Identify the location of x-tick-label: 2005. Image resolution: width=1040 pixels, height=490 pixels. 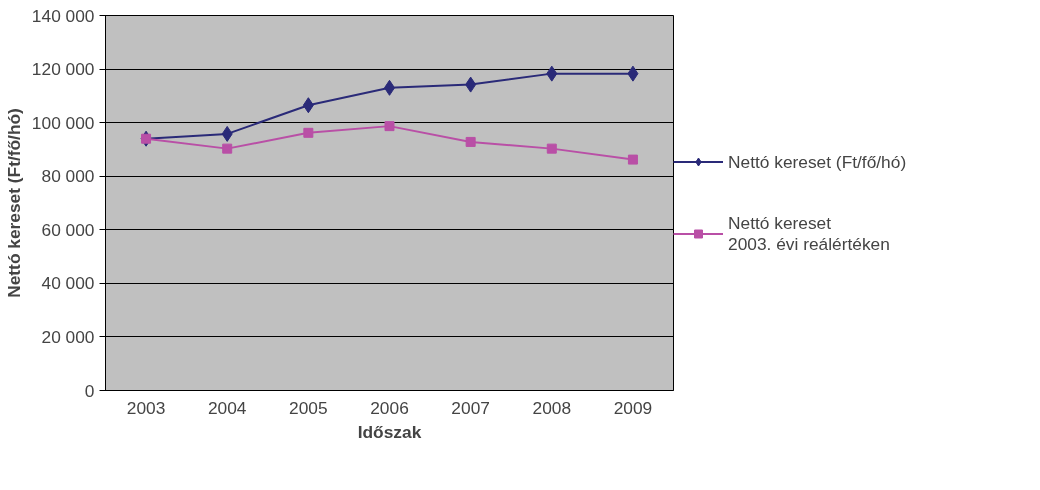
(308, 407).